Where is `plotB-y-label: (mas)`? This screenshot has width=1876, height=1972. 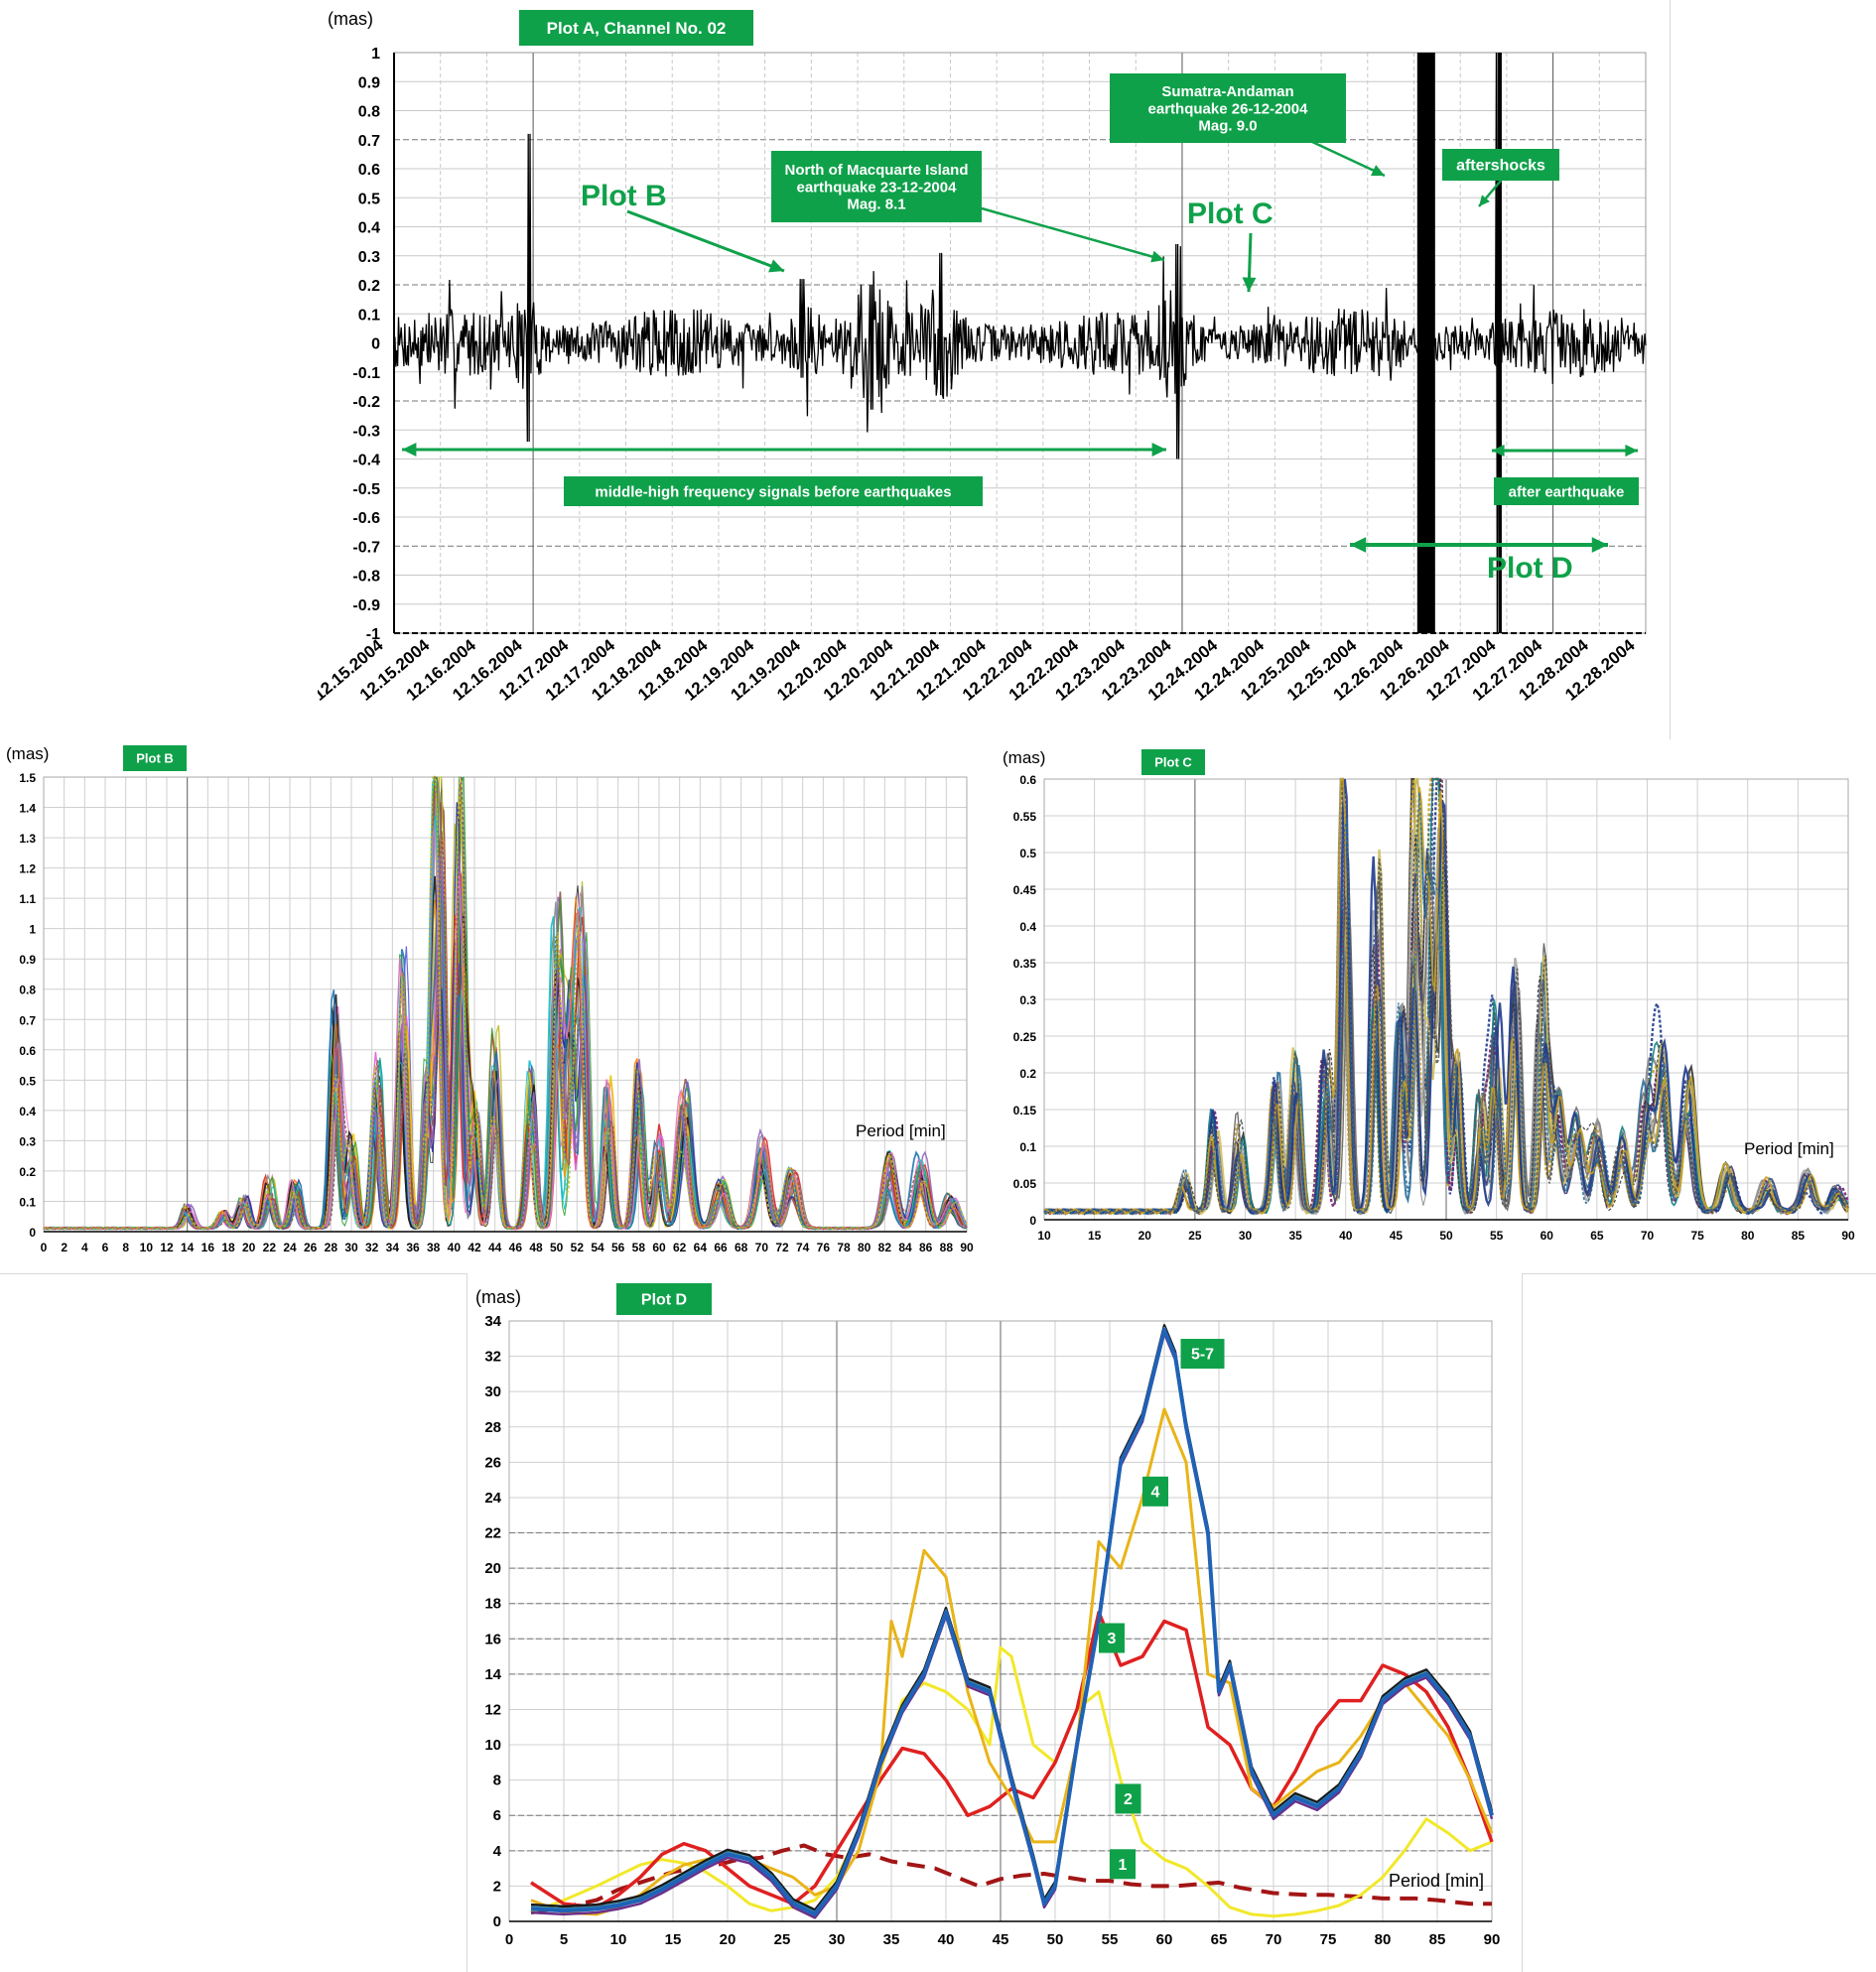
plotB-y-label: (mas) is located at coordinates (27, 753).